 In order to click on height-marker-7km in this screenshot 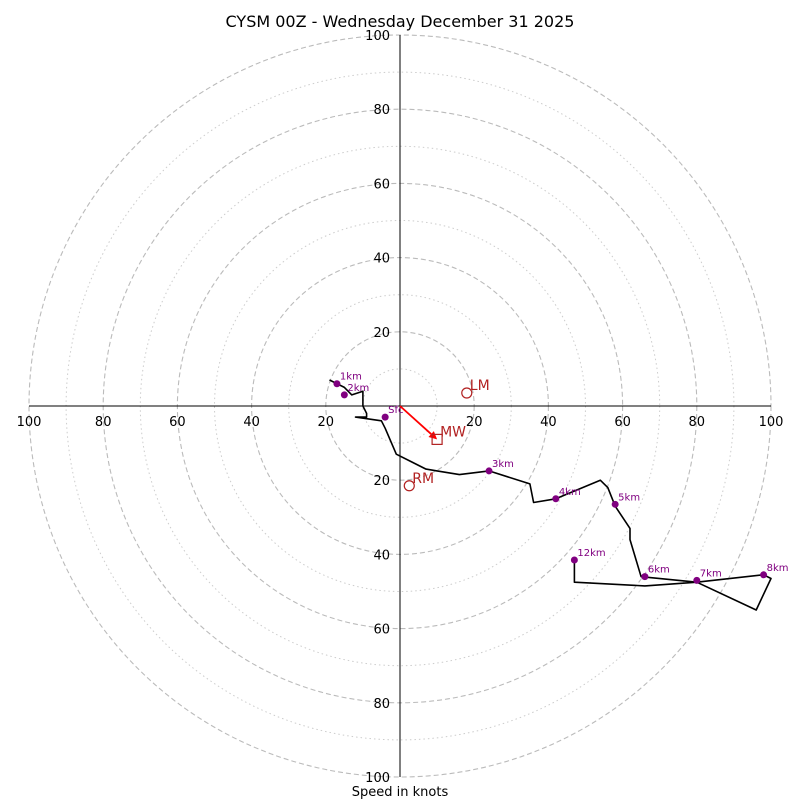, I will do `click(697, 580)`.